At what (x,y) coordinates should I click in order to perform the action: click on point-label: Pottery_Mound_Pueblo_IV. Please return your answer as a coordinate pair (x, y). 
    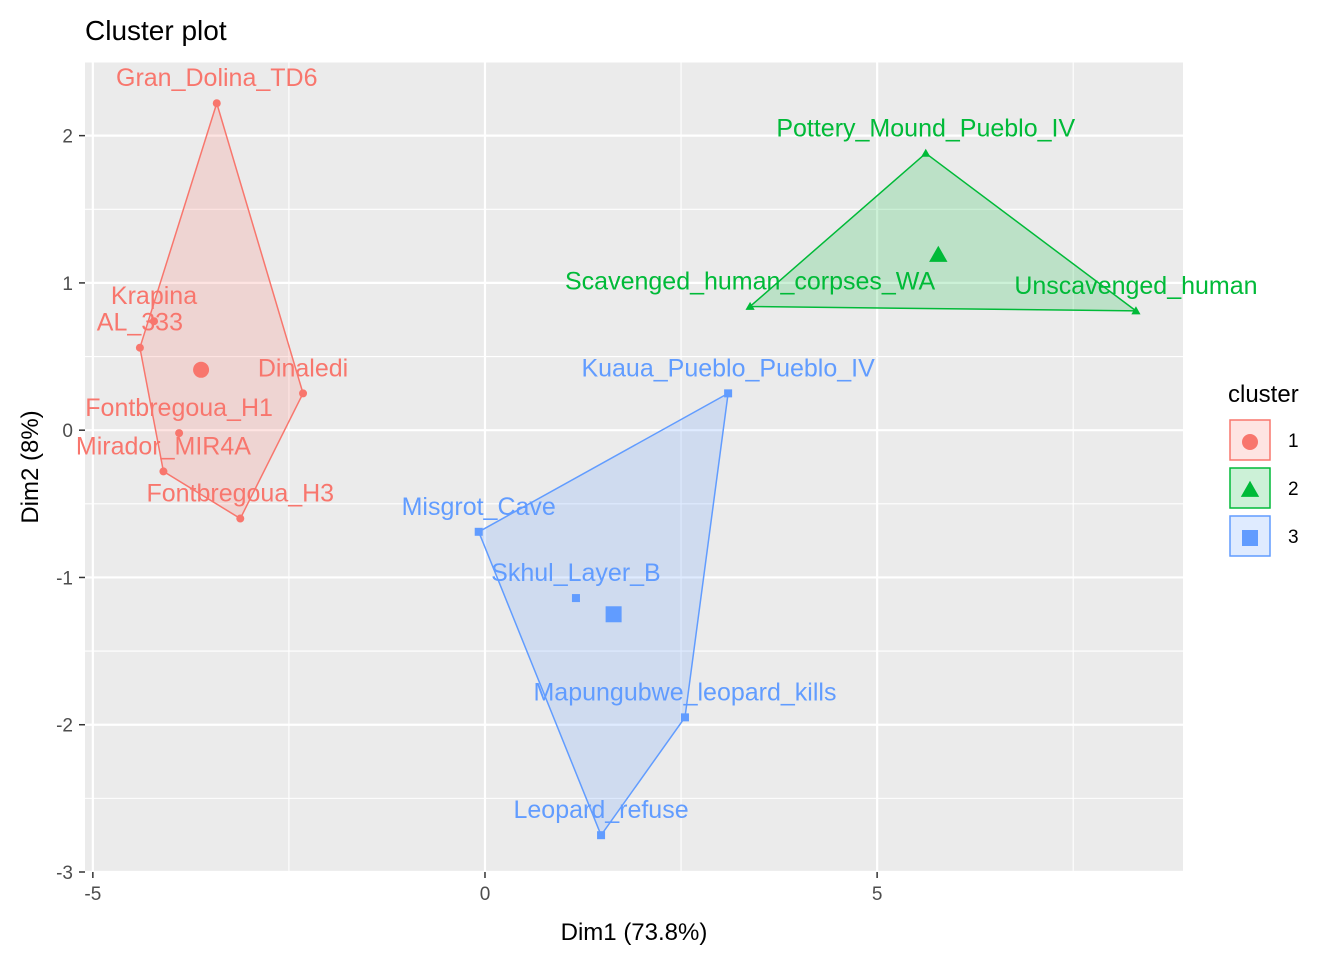
    Looking at the image, I should click on (925, 128).